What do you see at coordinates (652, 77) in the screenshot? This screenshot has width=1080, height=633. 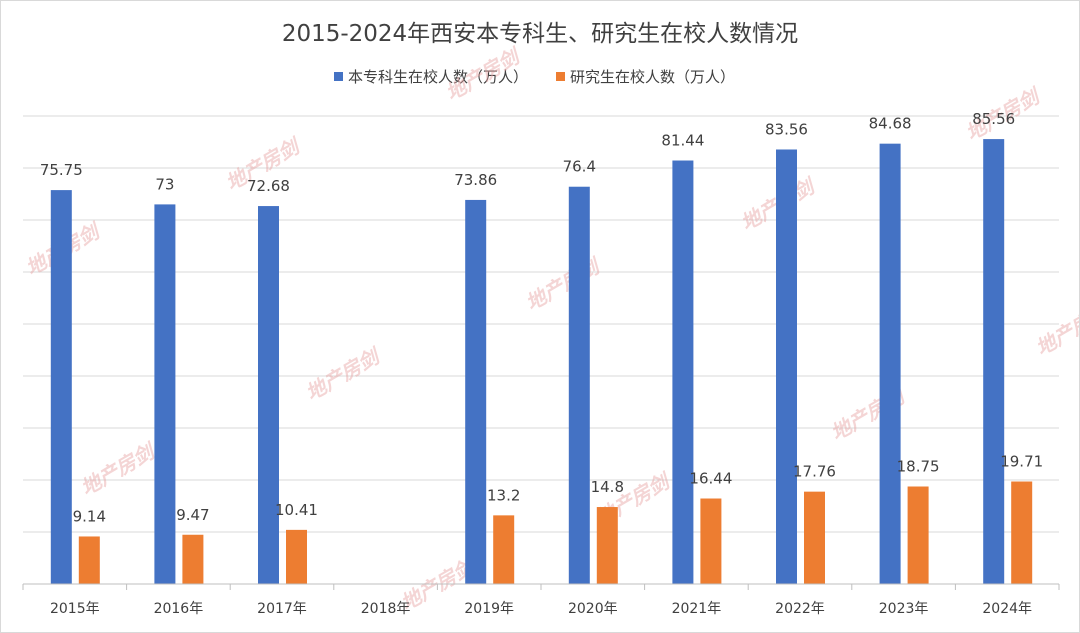 I see `legend-label: 研究生在校人数（万人）` at bounding box center [652, 77].